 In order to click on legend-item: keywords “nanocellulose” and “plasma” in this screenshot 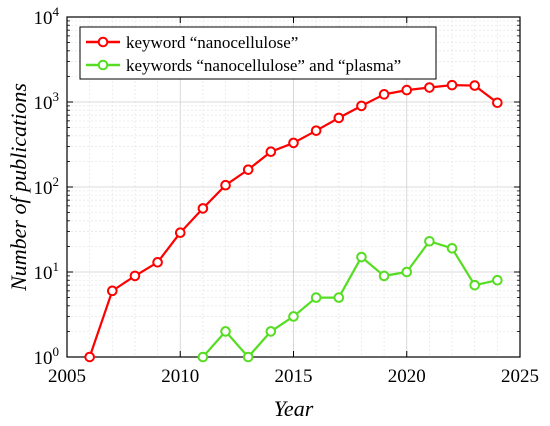, I will do `click(243, 65)`.